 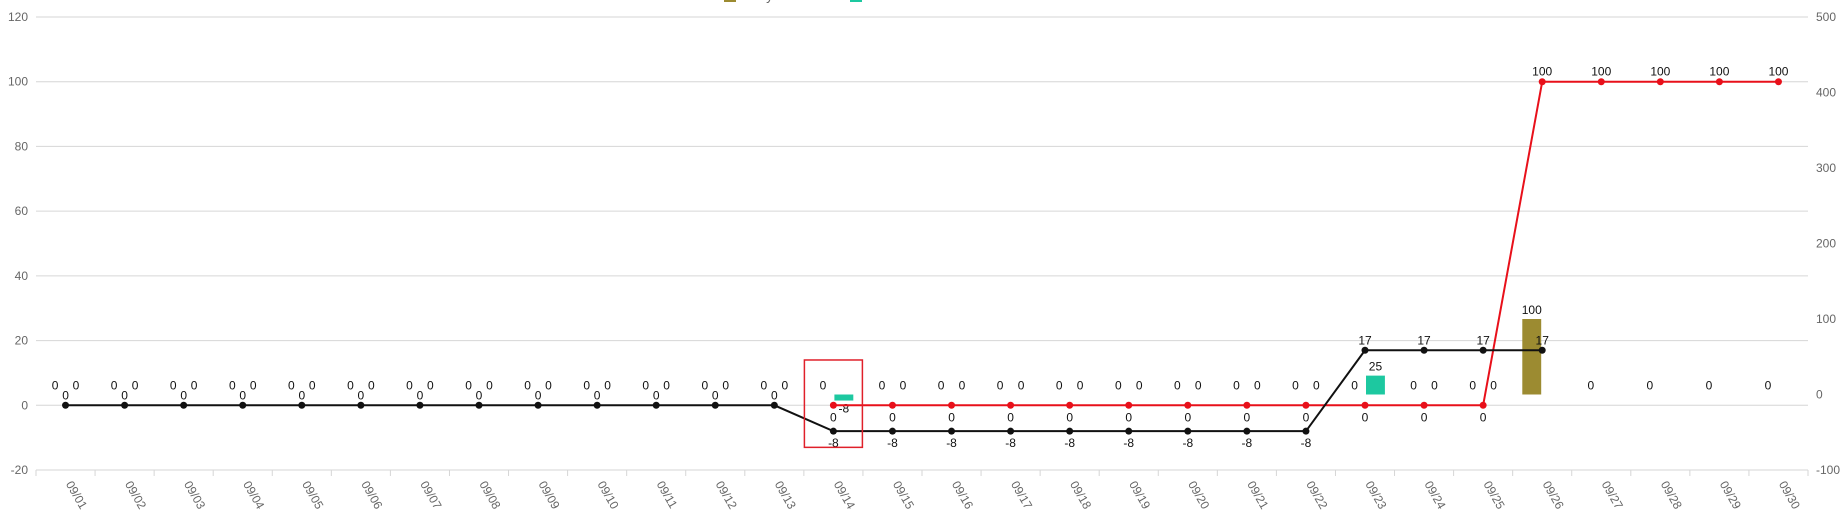 What do you see at coordinates (1532, 357) in the screenshot?
I see `plan-bar` at bounding box center [1532, 357].